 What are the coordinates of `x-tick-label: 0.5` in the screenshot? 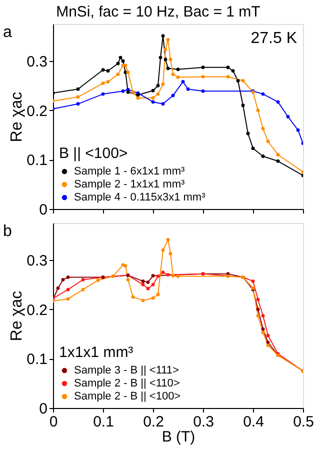 It's located at (303, 422).